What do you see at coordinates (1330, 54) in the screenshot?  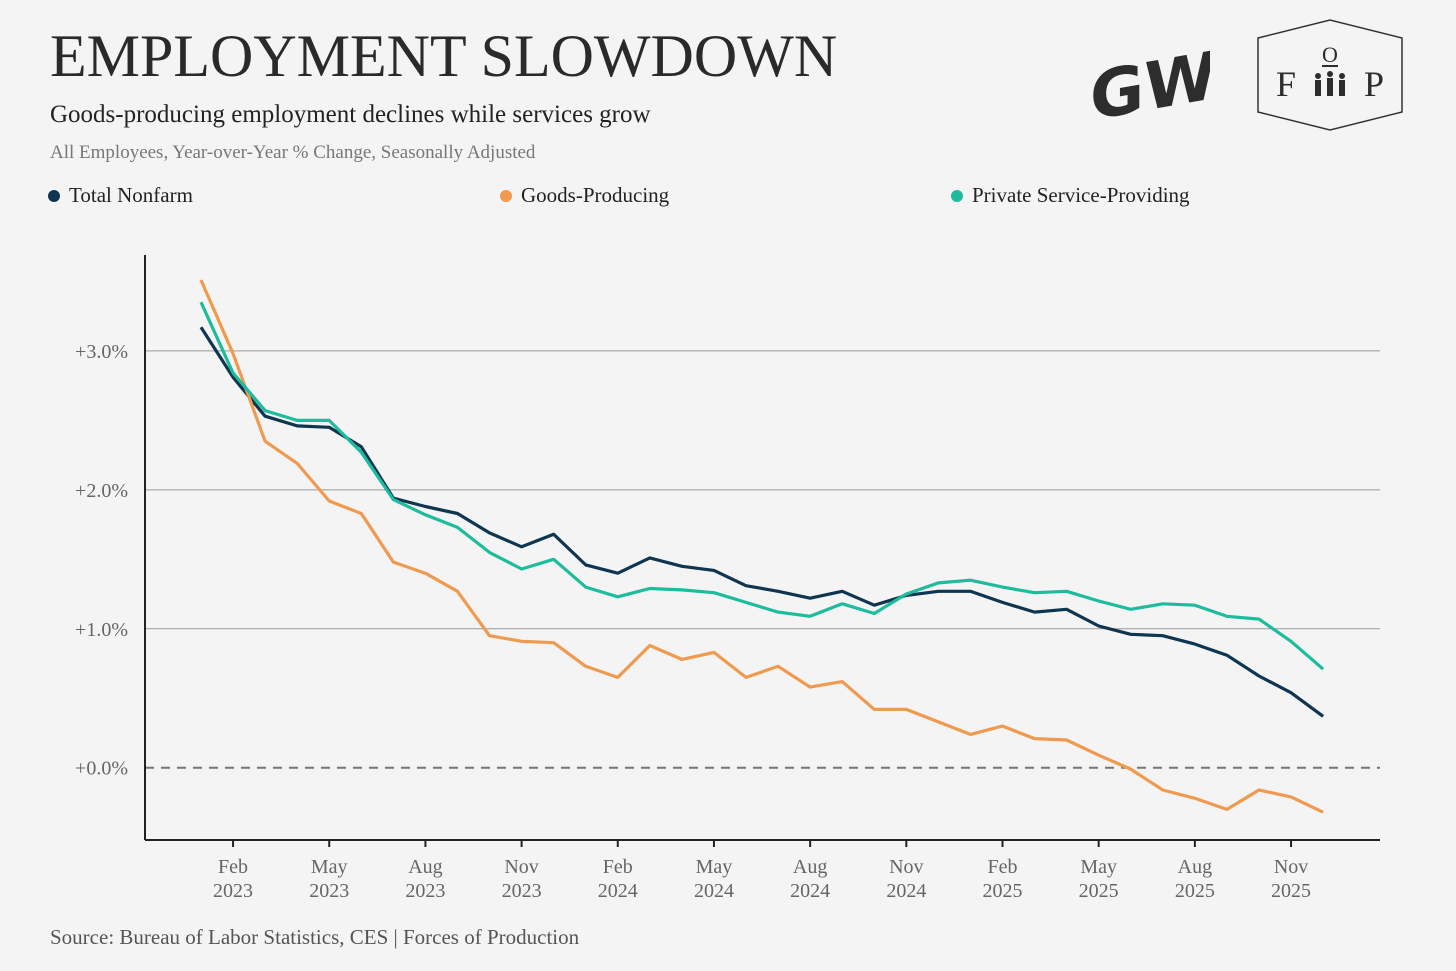 I see `svg-text: O` at bounding box center [1330, 54].